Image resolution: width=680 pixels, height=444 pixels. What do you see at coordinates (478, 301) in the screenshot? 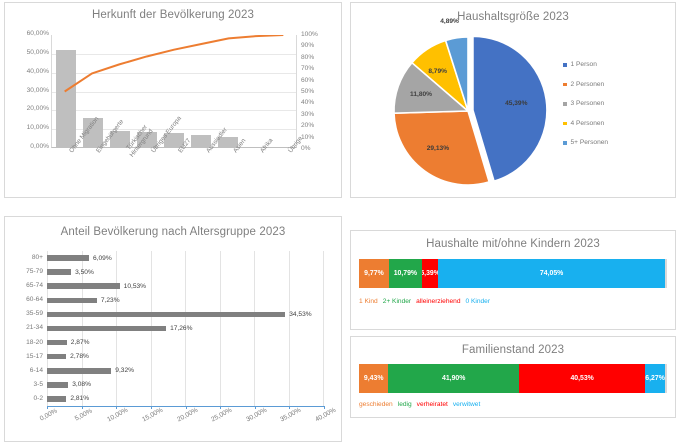
I see `stacked-legend-label: 0 Kinder` at bounding box center [478, 301].